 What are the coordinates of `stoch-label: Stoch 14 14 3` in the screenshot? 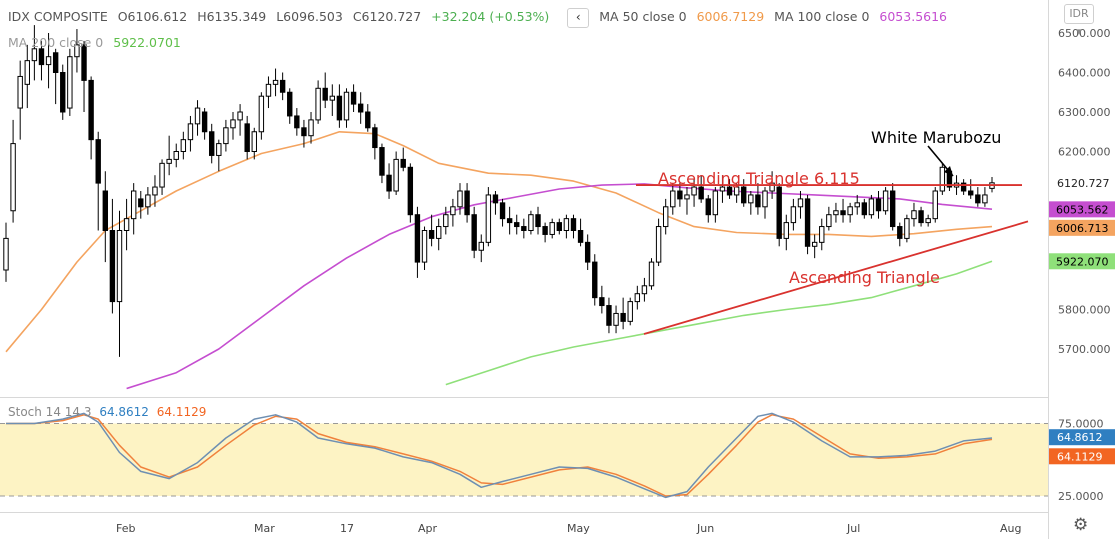 It's located at (50, 412).